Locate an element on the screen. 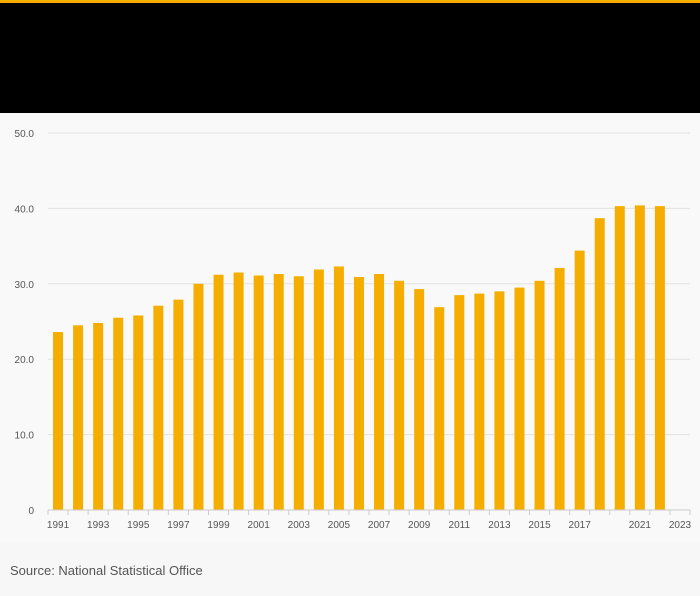 Image resolution: width=700 pixels, height=596 pixels. bar-2009 is located at coordinates (419, 399).